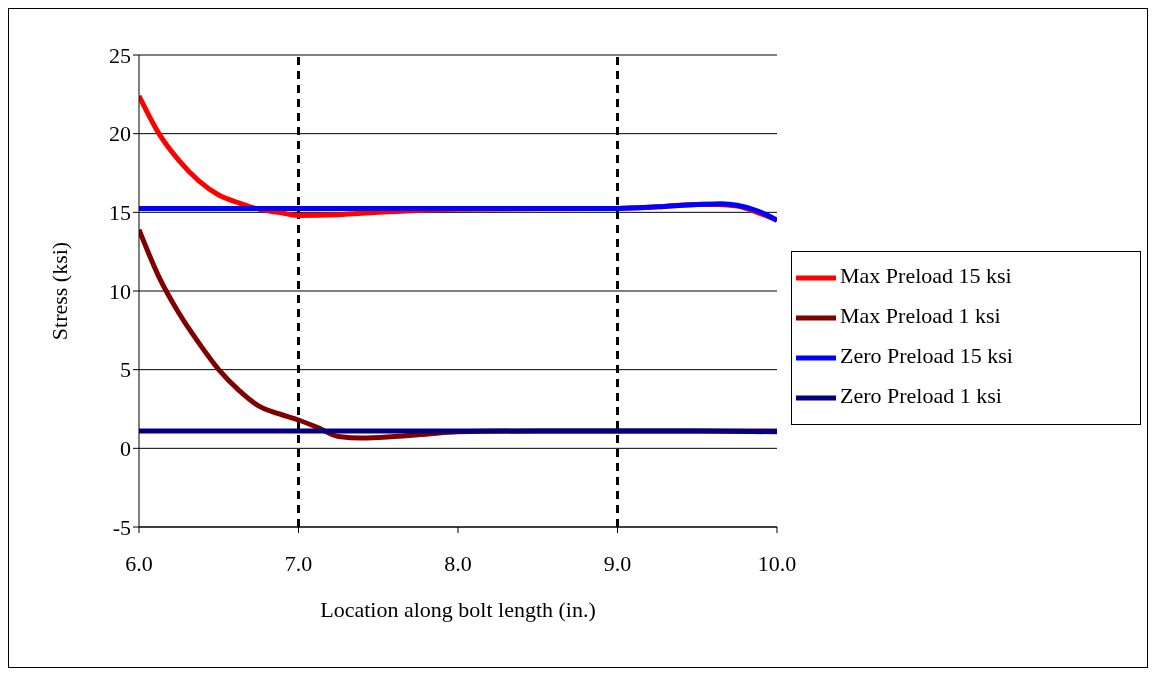 The width and height of the screenshot is (1156, 677). Describe the element at coordinates (120, 134) in the screenshot. I see `y-tick-label: 20` at that location.